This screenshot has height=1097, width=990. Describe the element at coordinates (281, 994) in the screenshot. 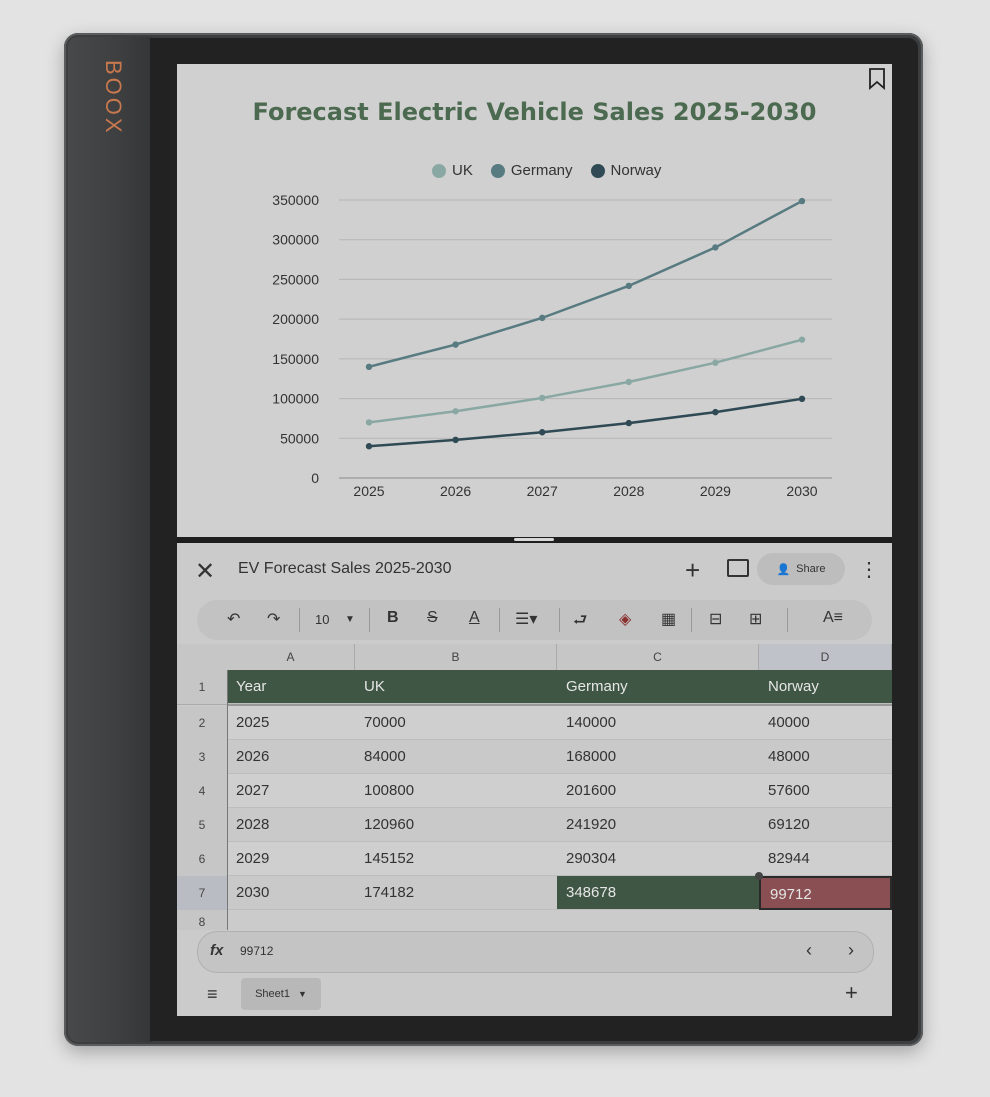

I see `sheet-tab: Sheet1 ▼` at that location.